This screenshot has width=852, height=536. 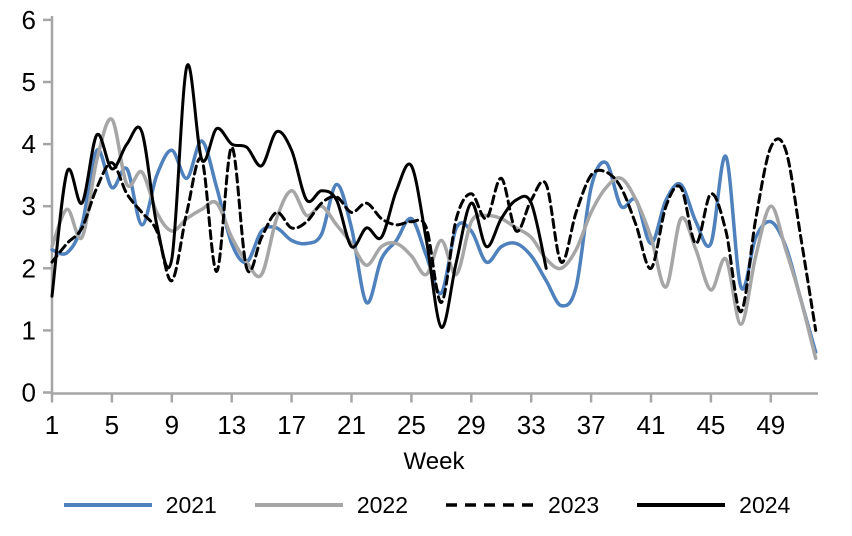 I want to click on y-tick-label: 4, so click(x=29, y=144).